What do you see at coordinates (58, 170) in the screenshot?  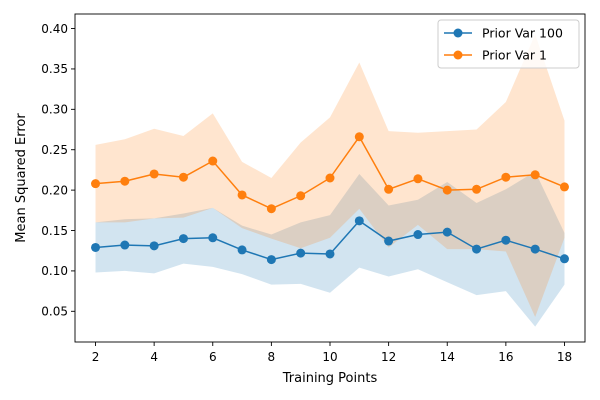 I see `y-axis-ticks: 0.05 0.10 0.15 0.20 0.25 0.30 0.35 0.40` at bounding box center [58, 170].